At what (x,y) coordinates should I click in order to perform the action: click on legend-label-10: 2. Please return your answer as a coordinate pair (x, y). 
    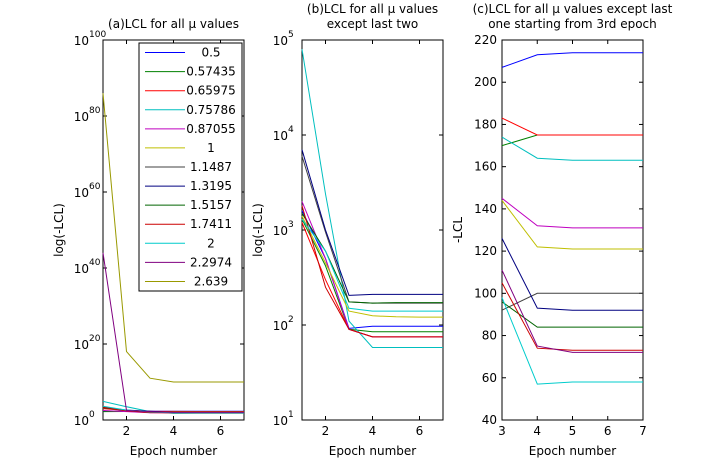
    Looking at the image, I should click on (211, 243).